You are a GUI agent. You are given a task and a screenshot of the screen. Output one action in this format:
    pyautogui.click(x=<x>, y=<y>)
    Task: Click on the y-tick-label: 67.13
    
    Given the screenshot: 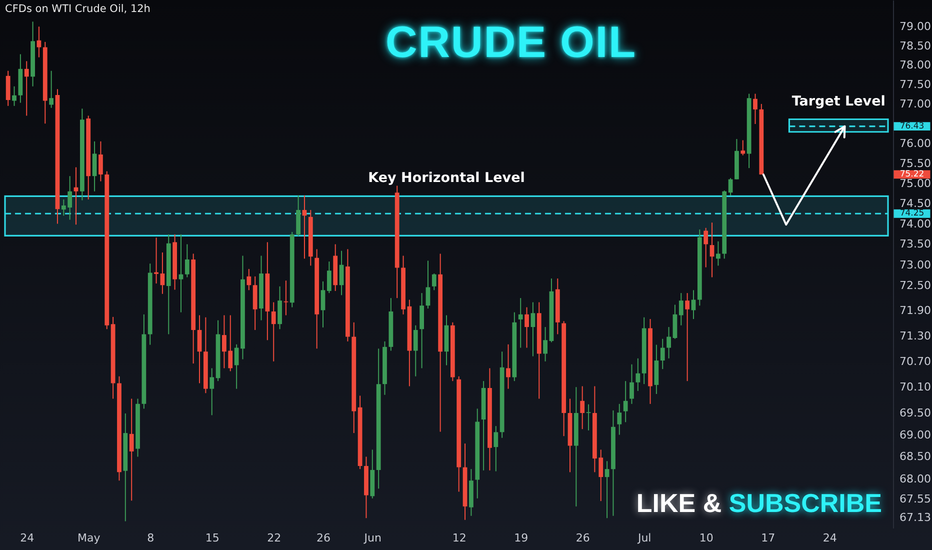 What is the action you would take?
    pyautogui.click(x=915, y=517)
    